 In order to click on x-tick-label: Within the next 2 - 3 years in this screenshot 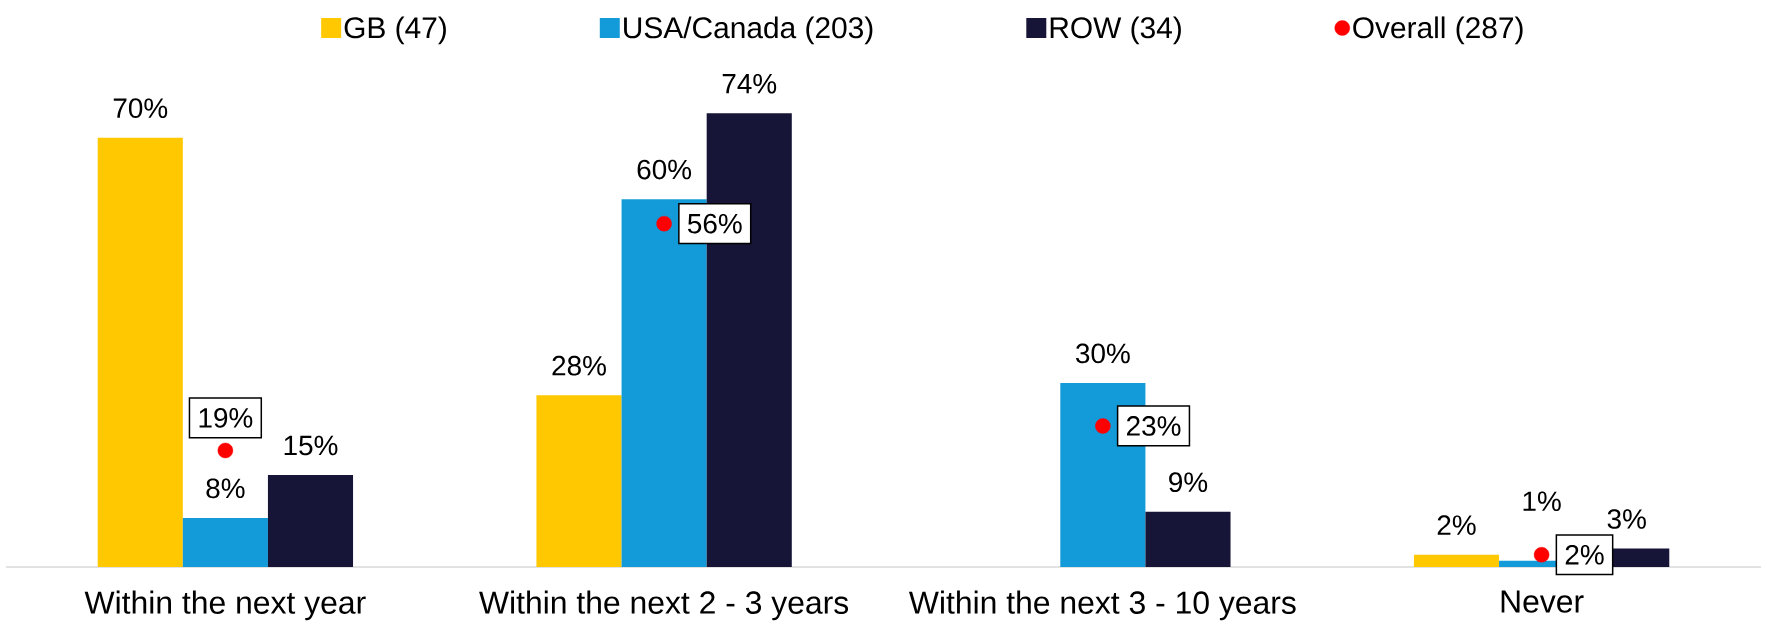, I will do `click(664, 605)`.